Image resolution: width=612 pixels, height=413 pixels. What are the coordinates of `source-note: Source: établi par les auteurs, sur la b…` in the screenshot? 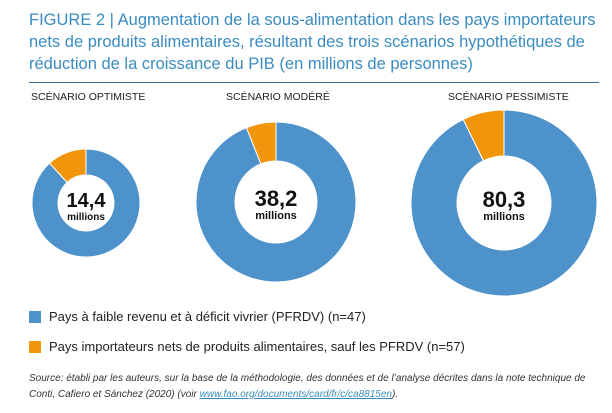 It's located at (309, 387).